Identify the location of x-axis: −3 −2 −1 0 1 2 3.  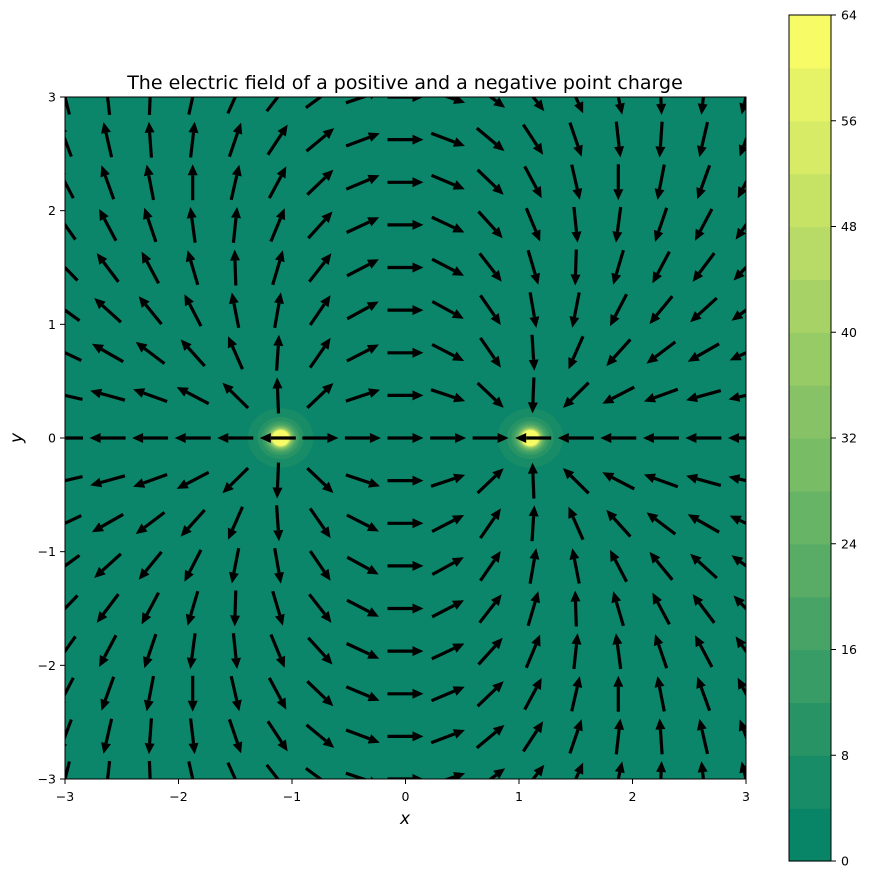
(403, 791).